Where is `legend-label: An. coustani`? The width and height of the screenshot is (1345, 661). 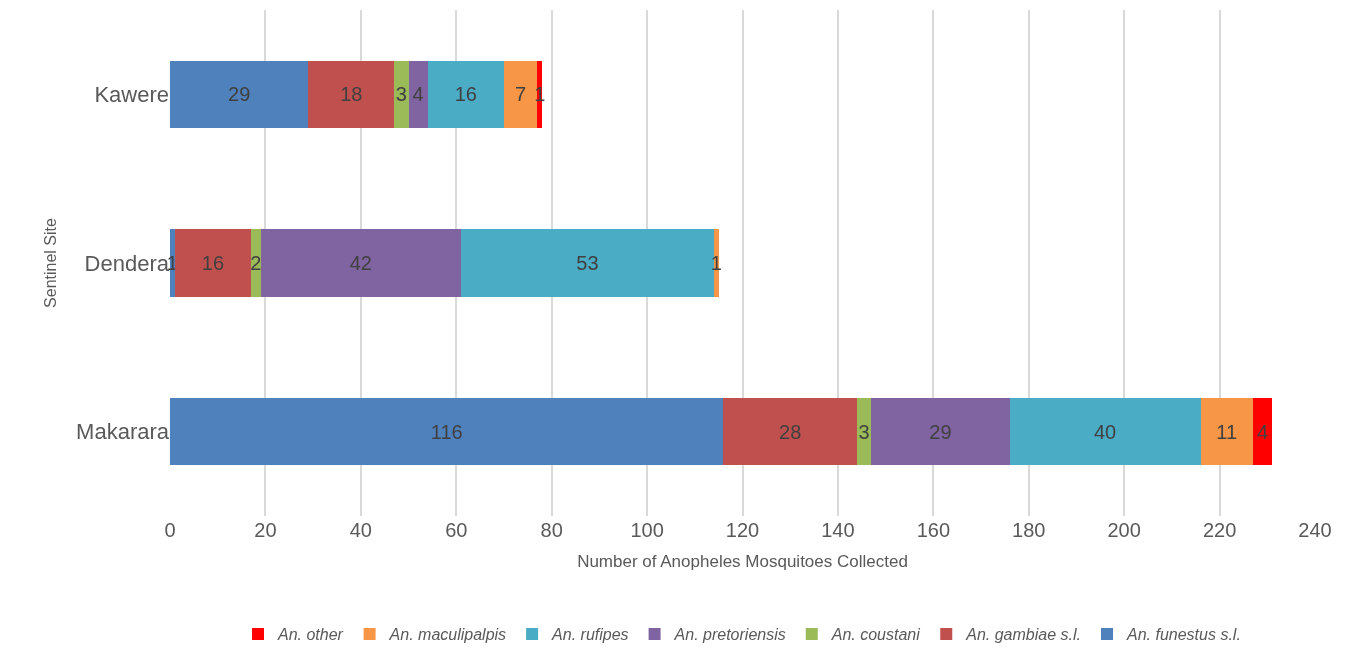
legend-label: An. coustani is located at coordinates (875, 635).